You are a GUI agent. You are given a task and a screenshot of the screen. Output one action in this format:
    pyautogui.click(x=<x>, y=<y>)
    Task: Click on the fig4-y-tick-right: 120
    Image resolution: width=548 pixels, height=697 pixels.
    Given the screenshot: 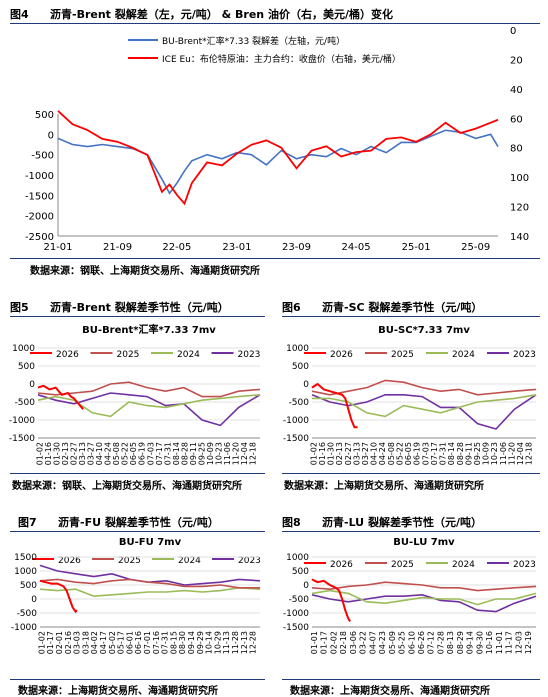 What is the action you would take?
    pyautogui.click(x=519, y=208)
    